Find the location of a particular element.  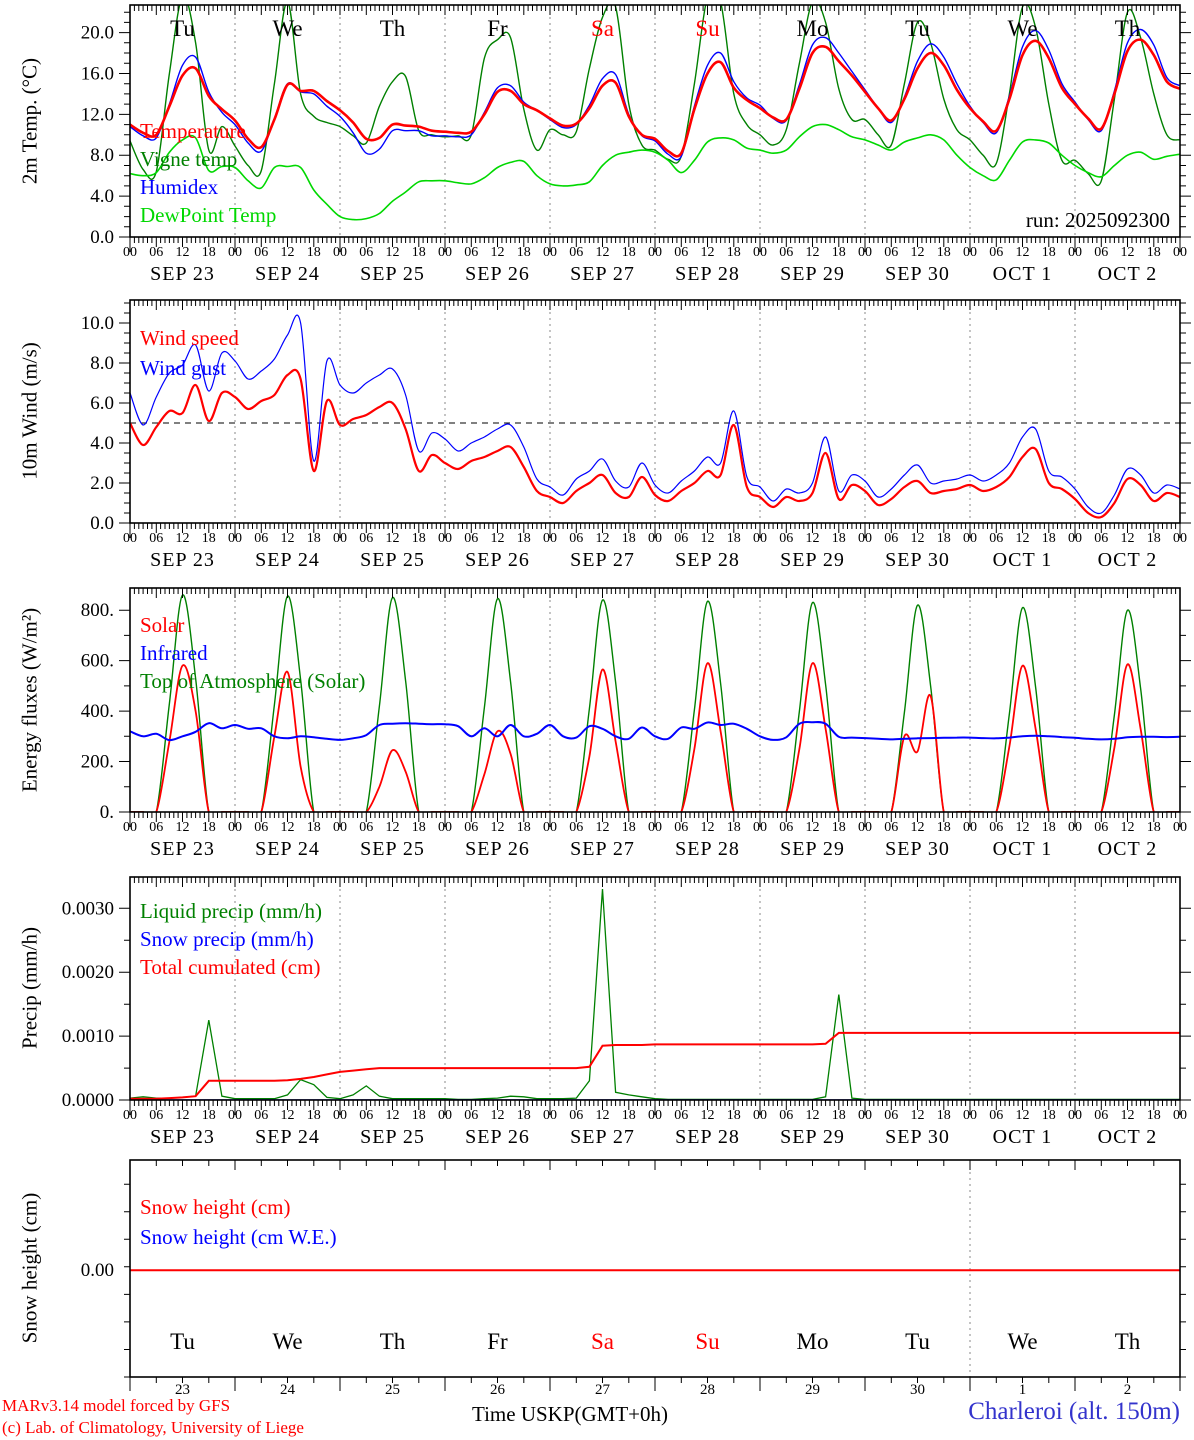

y-axis-title-temperature: 2m Temp. (°C) is located at coordinates (29, 121).